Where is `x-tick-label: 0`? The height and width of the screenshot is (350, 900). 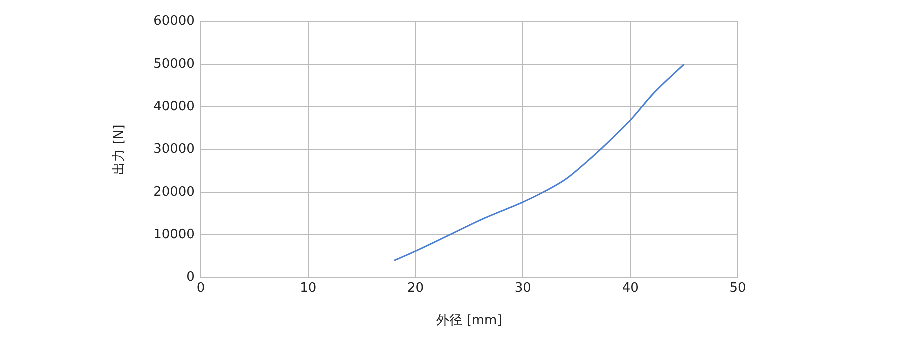 x-tick-label: 0 is located at coordinates (201, 288).